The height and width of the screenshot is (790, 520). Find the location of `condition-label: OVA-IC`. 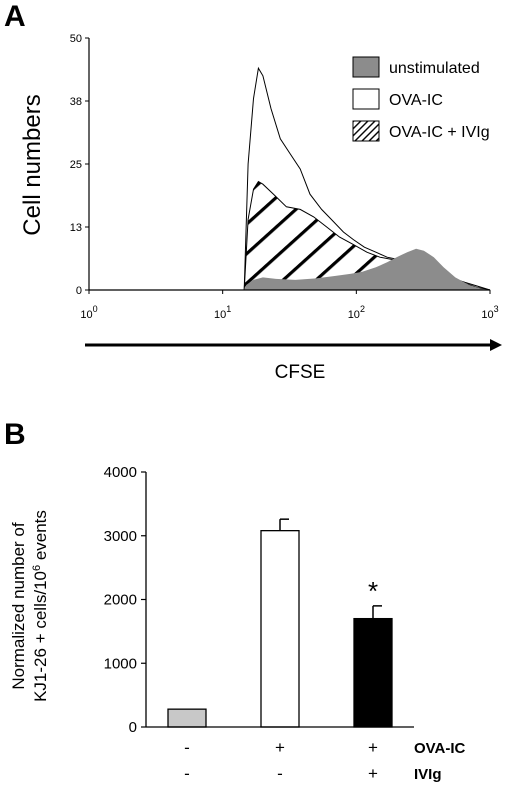

condition-label: OVA-IC is located at coordinates (440, 748).